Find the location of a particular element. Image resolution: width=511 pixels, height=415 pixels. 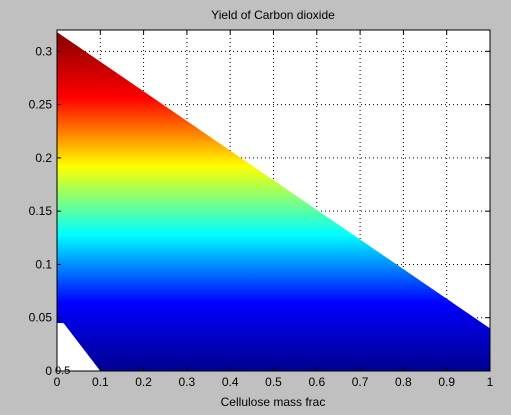

x-tick-label: 0.1 is located at coordinates (100, 382).